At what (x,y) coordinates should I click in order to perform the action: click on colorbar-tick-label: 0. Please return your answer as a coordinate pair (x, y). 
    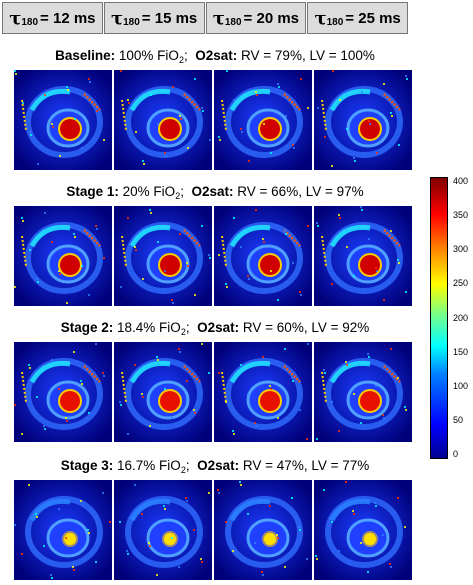
    Looking at the image, I should click on (456, 454).